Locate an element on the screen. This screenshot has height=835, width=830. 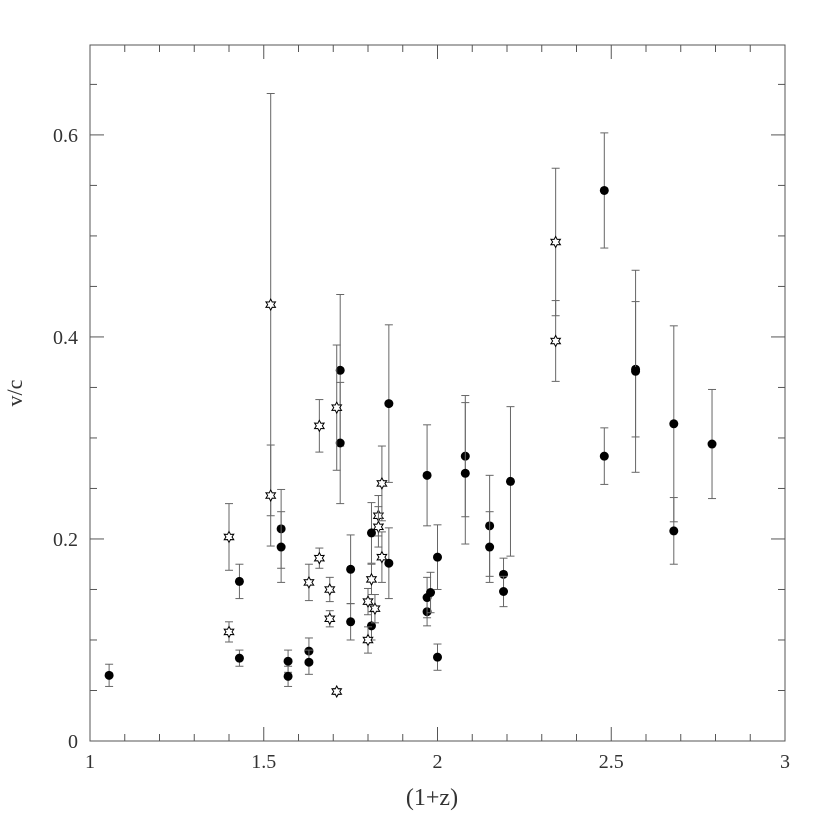
x-tick-label: 3 is located at coordinates (785, 762).